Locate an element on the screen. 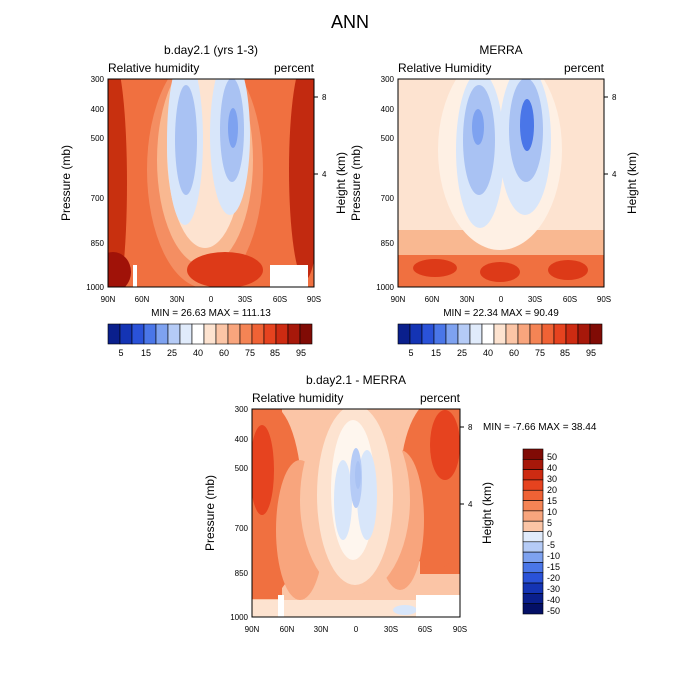 The width and height of the screenshot is (700, 700). units-label: percent is located at coordinates (440, 398).